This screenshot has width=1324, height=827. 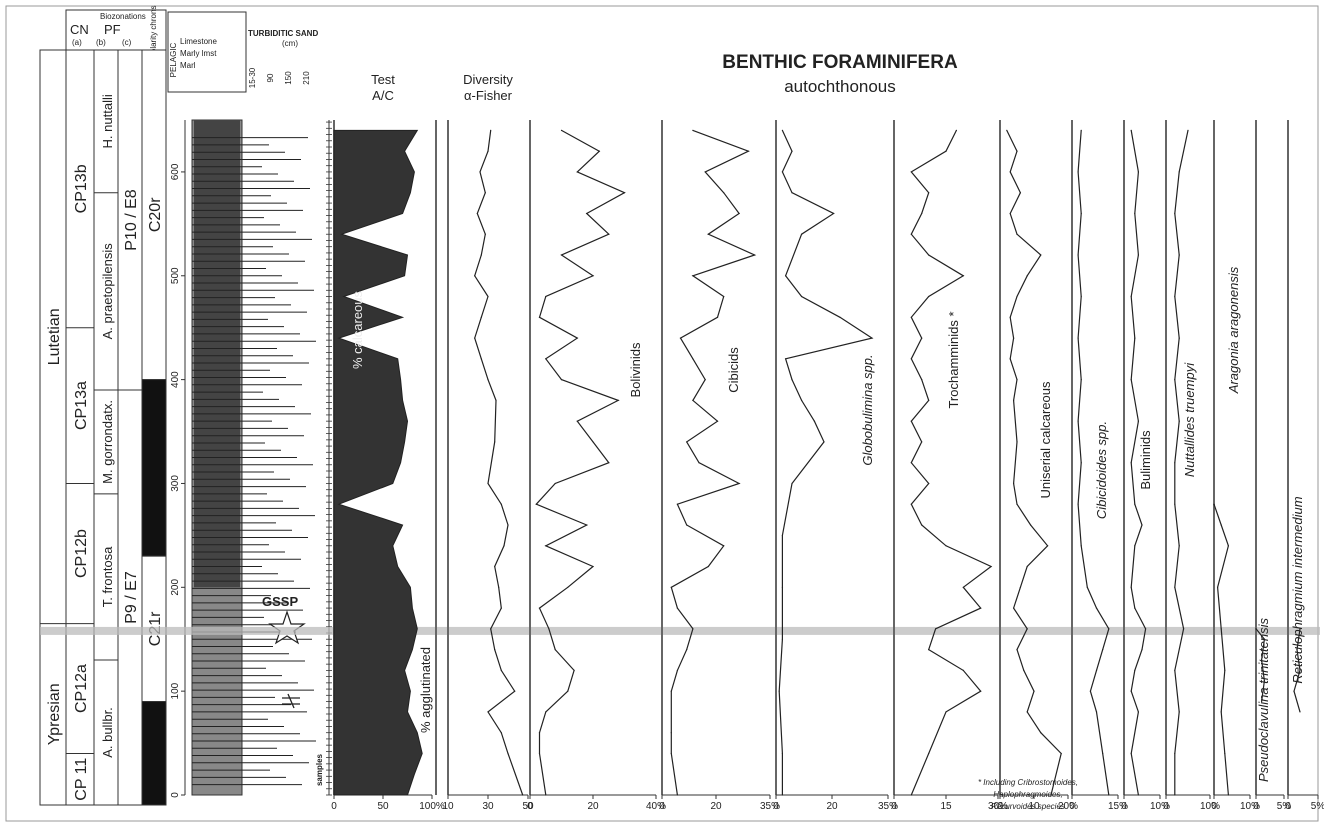 I want to click on footnote-line-0: * Including Cribrostomoides,, so click(x=1028, y=782).